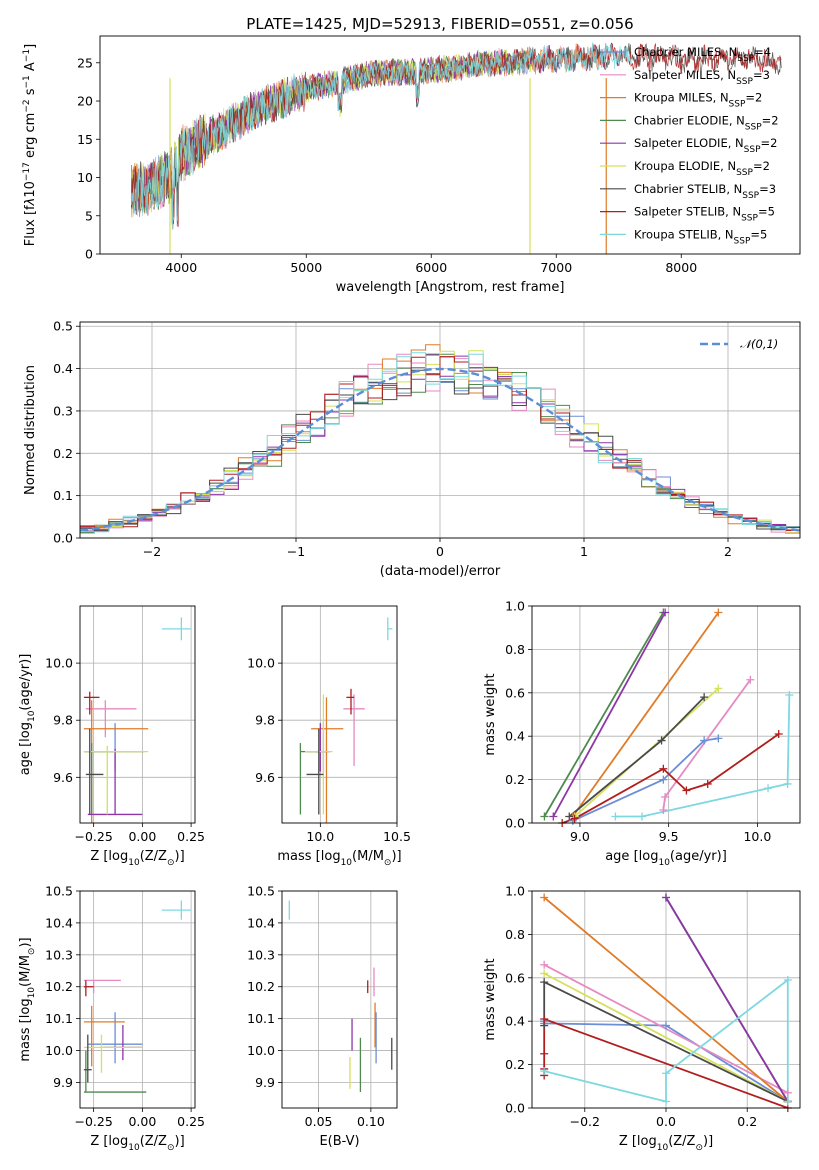 This screenshot has width=819, height=1170. I want to click on age_vs_mass-panel: 10.0 10.5 9.6 9.8 10.0 mass [log10(M/M⊙)], so click(329, 736).